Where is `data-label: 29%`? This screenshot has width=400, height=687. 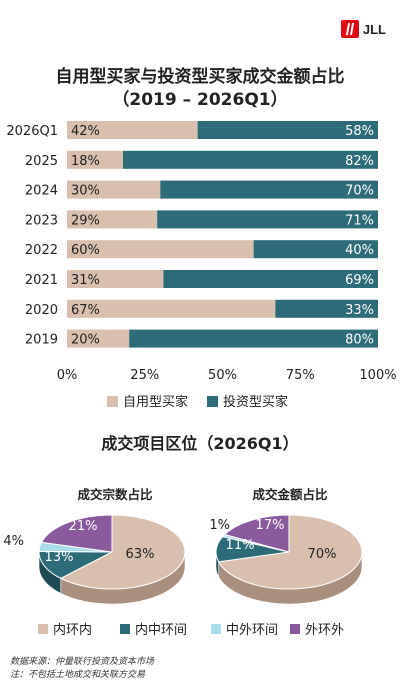
data-label: 29% is located at coordinates (85, 220).